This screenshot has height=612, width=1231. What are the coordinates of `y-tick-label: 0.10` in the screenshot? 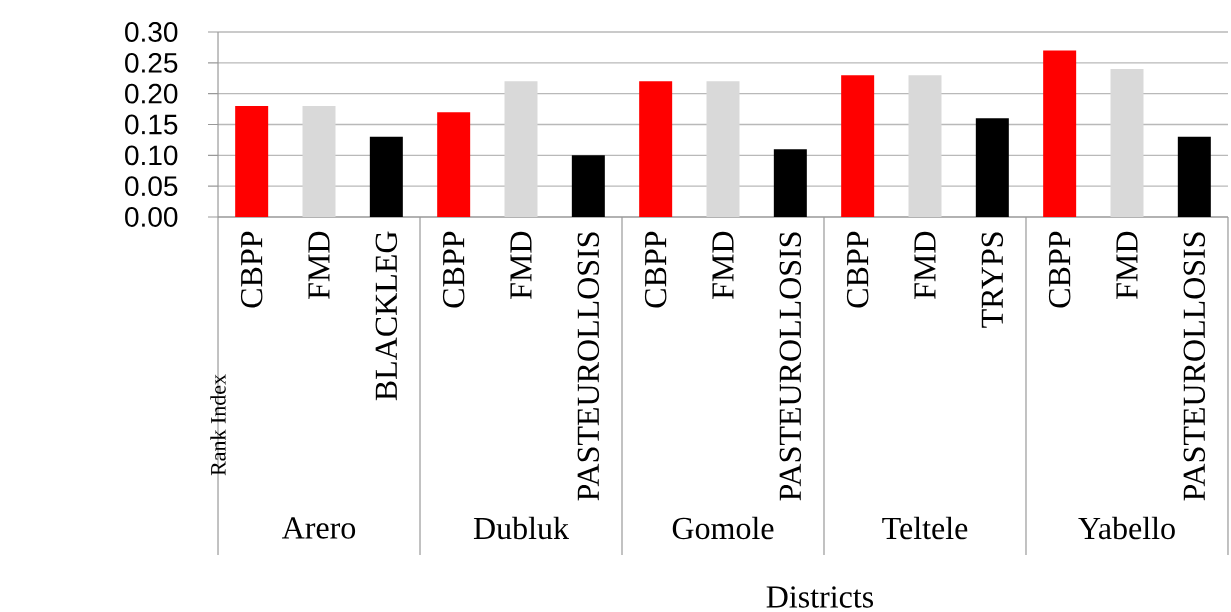 It's located at (151, 155).